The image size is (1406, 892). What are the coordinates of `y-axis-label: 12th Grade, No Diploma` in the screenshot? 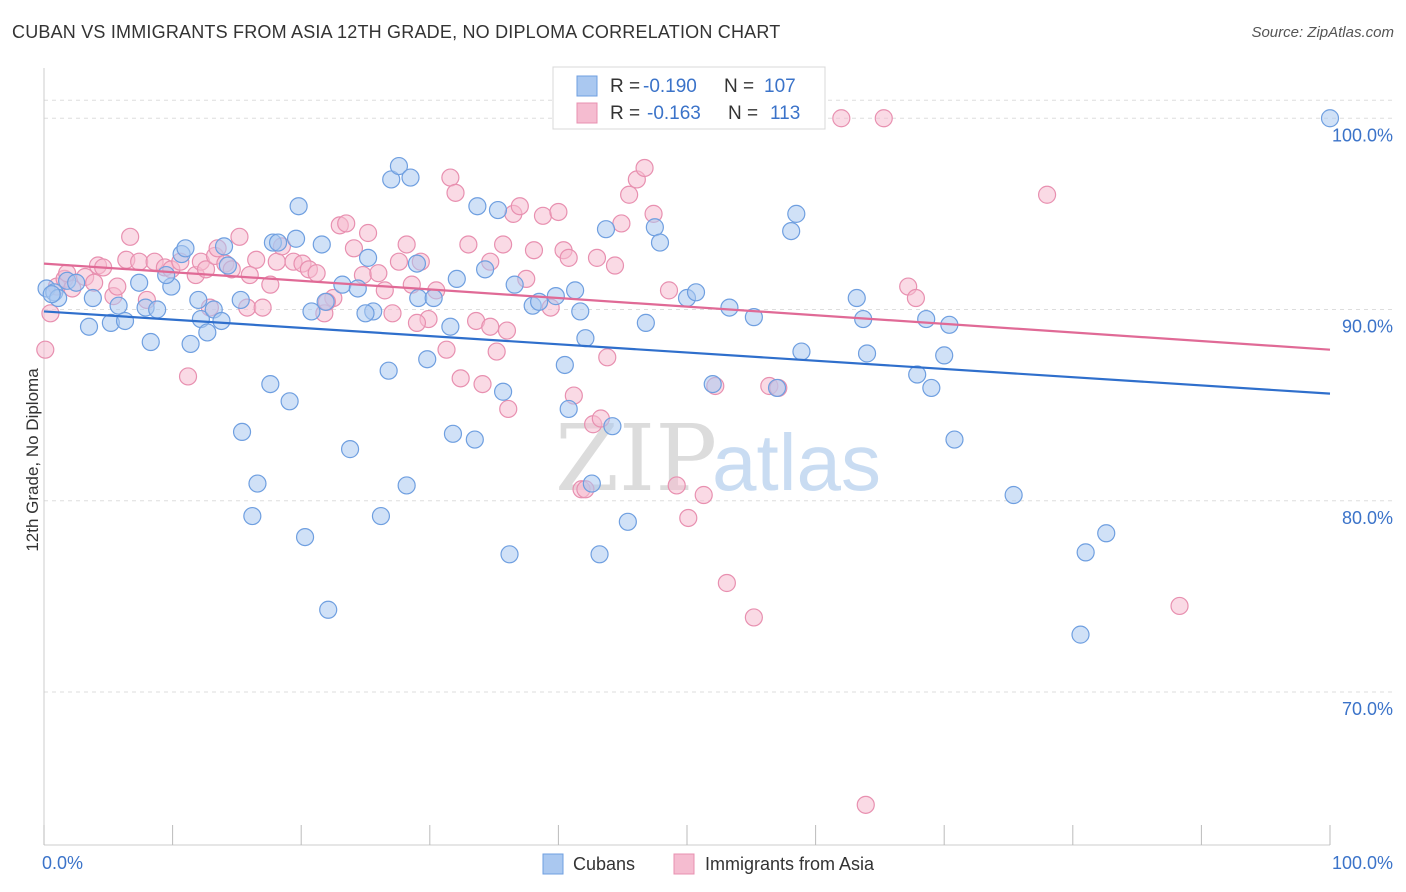 It's located at (32, 460).